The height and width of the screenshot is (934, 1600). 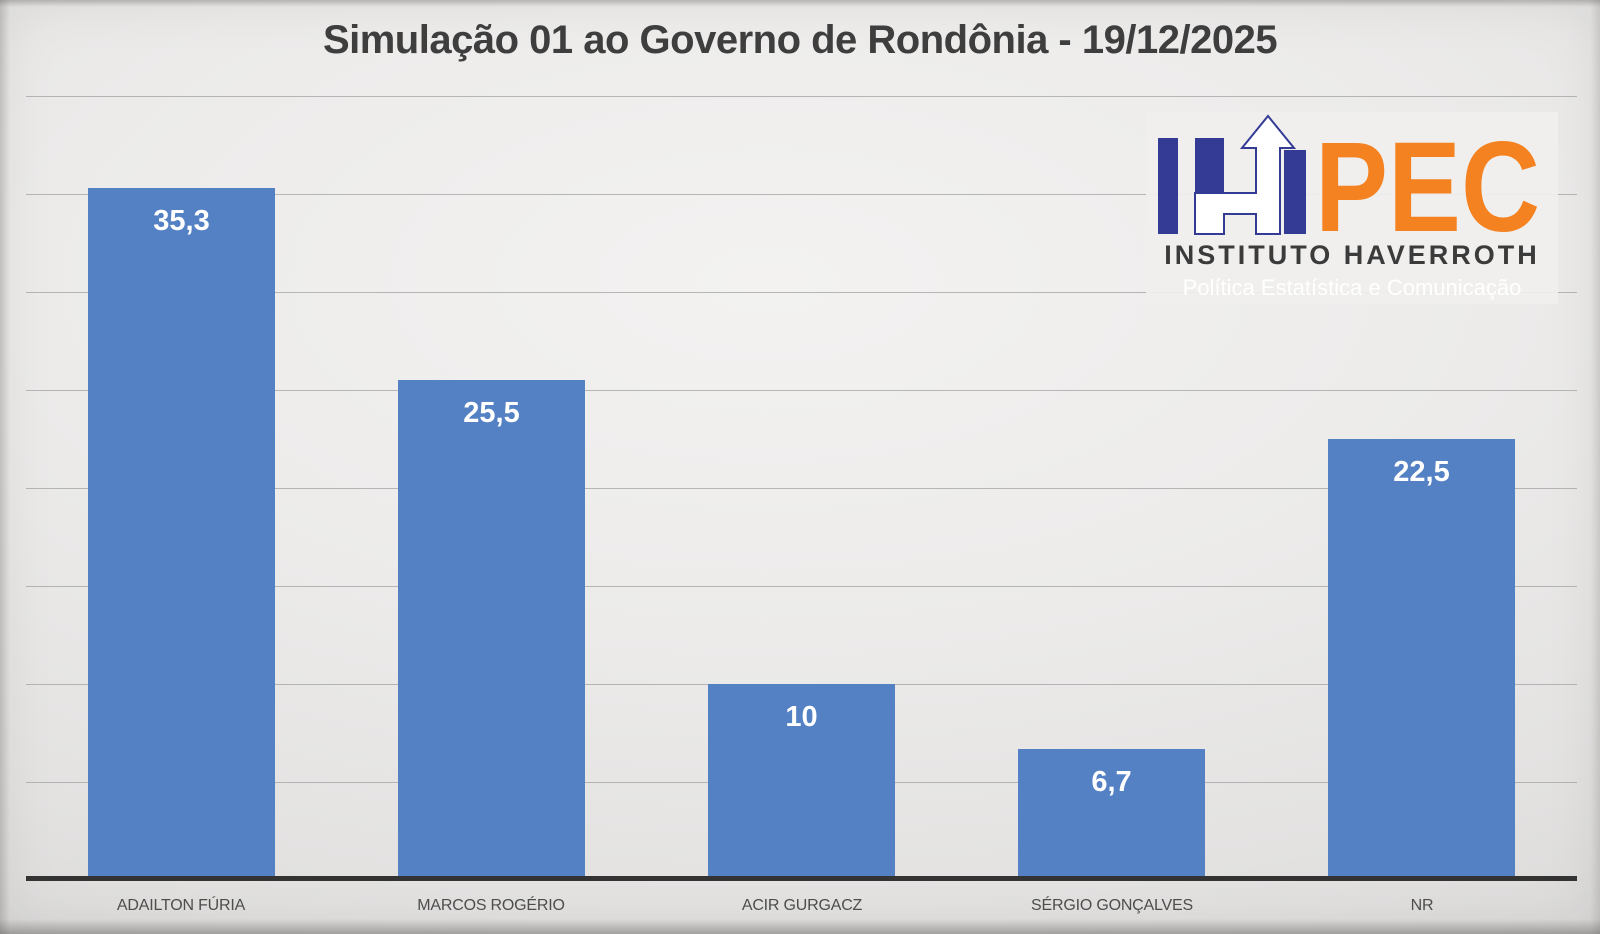 I want to click on institute-name: INSTITUTO HAVERROTH, so click(x=1352, y=255).